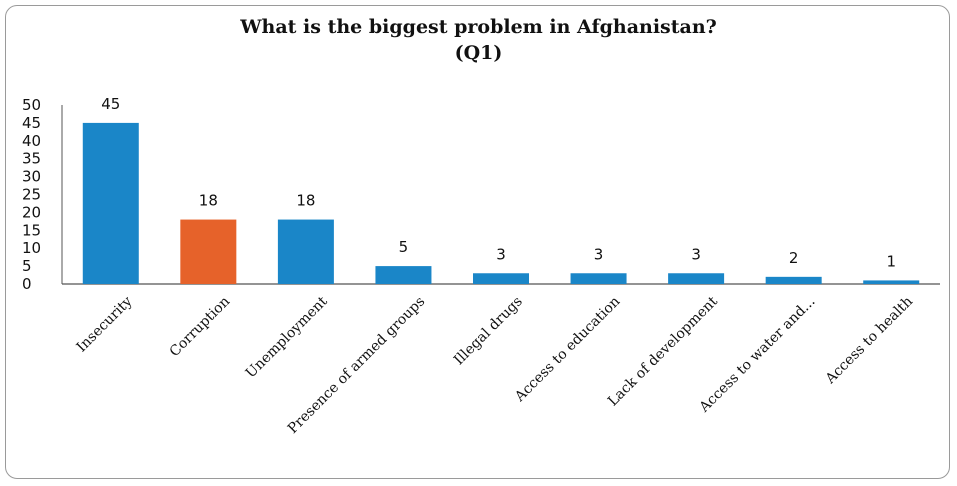 The image size is (957, 486). I want to click on y-tick-label: 50, so click(31, 105).